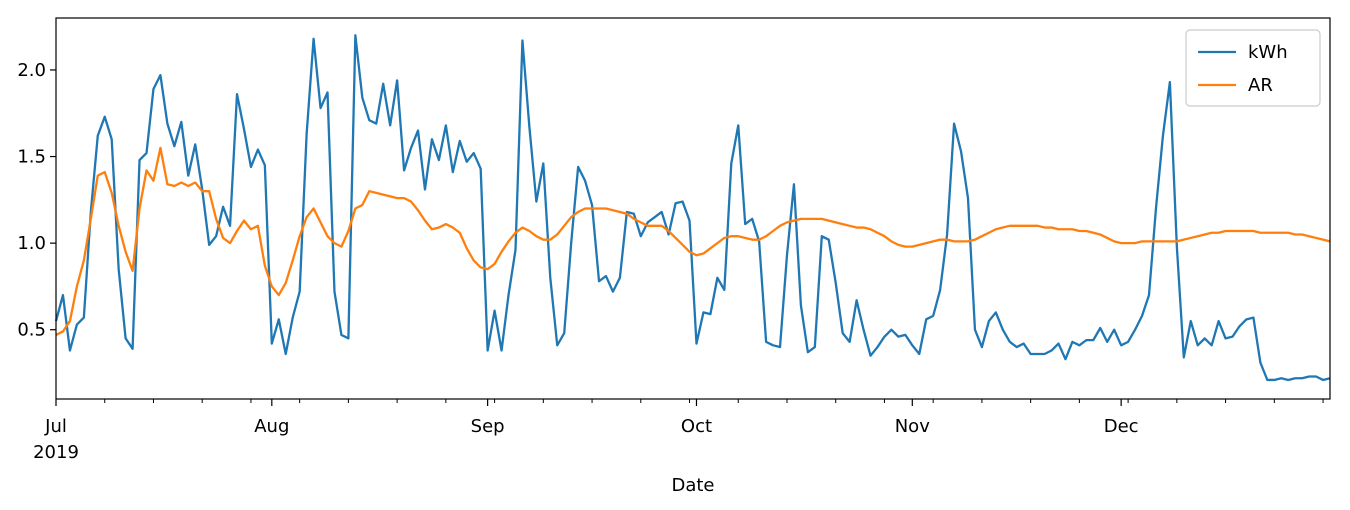  Describe the element at coordinates (36, 200) in the screenshot. I see `y-axis: 0.5 1.0 1.5 2.0` at that location.